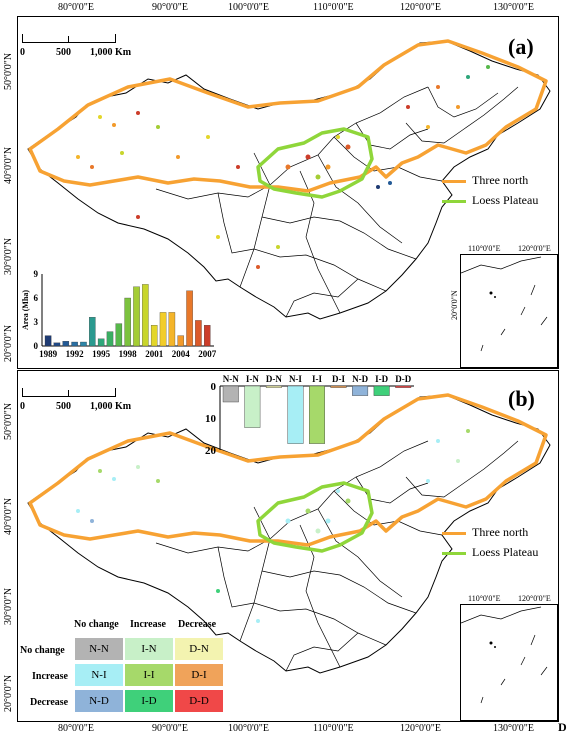 The height and width of the screenshot is (738, 575). Describe the element at coordinates (149, 701) in the screenshot. I see `matrix-cell-i-d: I-D` at that location.